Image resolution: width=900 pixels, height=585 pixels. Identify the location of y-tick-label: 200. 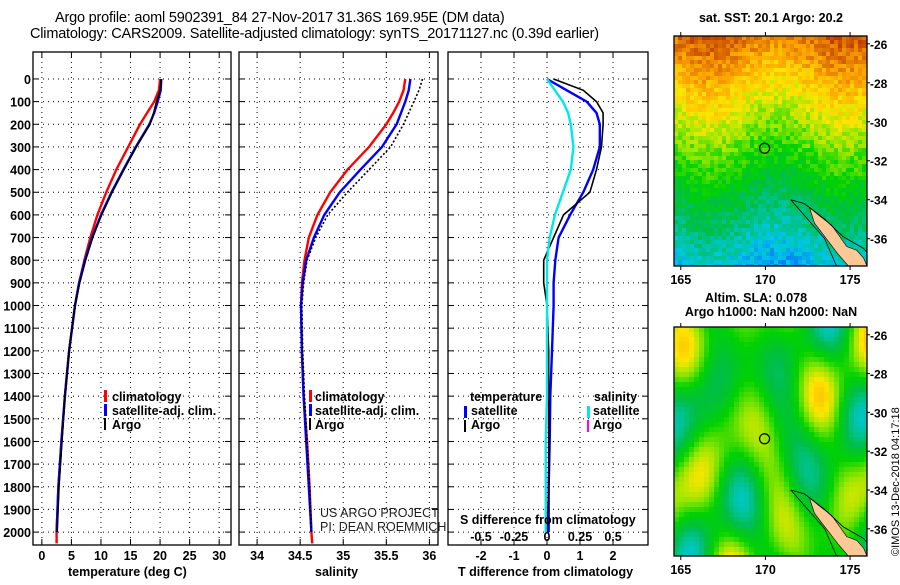
(20, 125).